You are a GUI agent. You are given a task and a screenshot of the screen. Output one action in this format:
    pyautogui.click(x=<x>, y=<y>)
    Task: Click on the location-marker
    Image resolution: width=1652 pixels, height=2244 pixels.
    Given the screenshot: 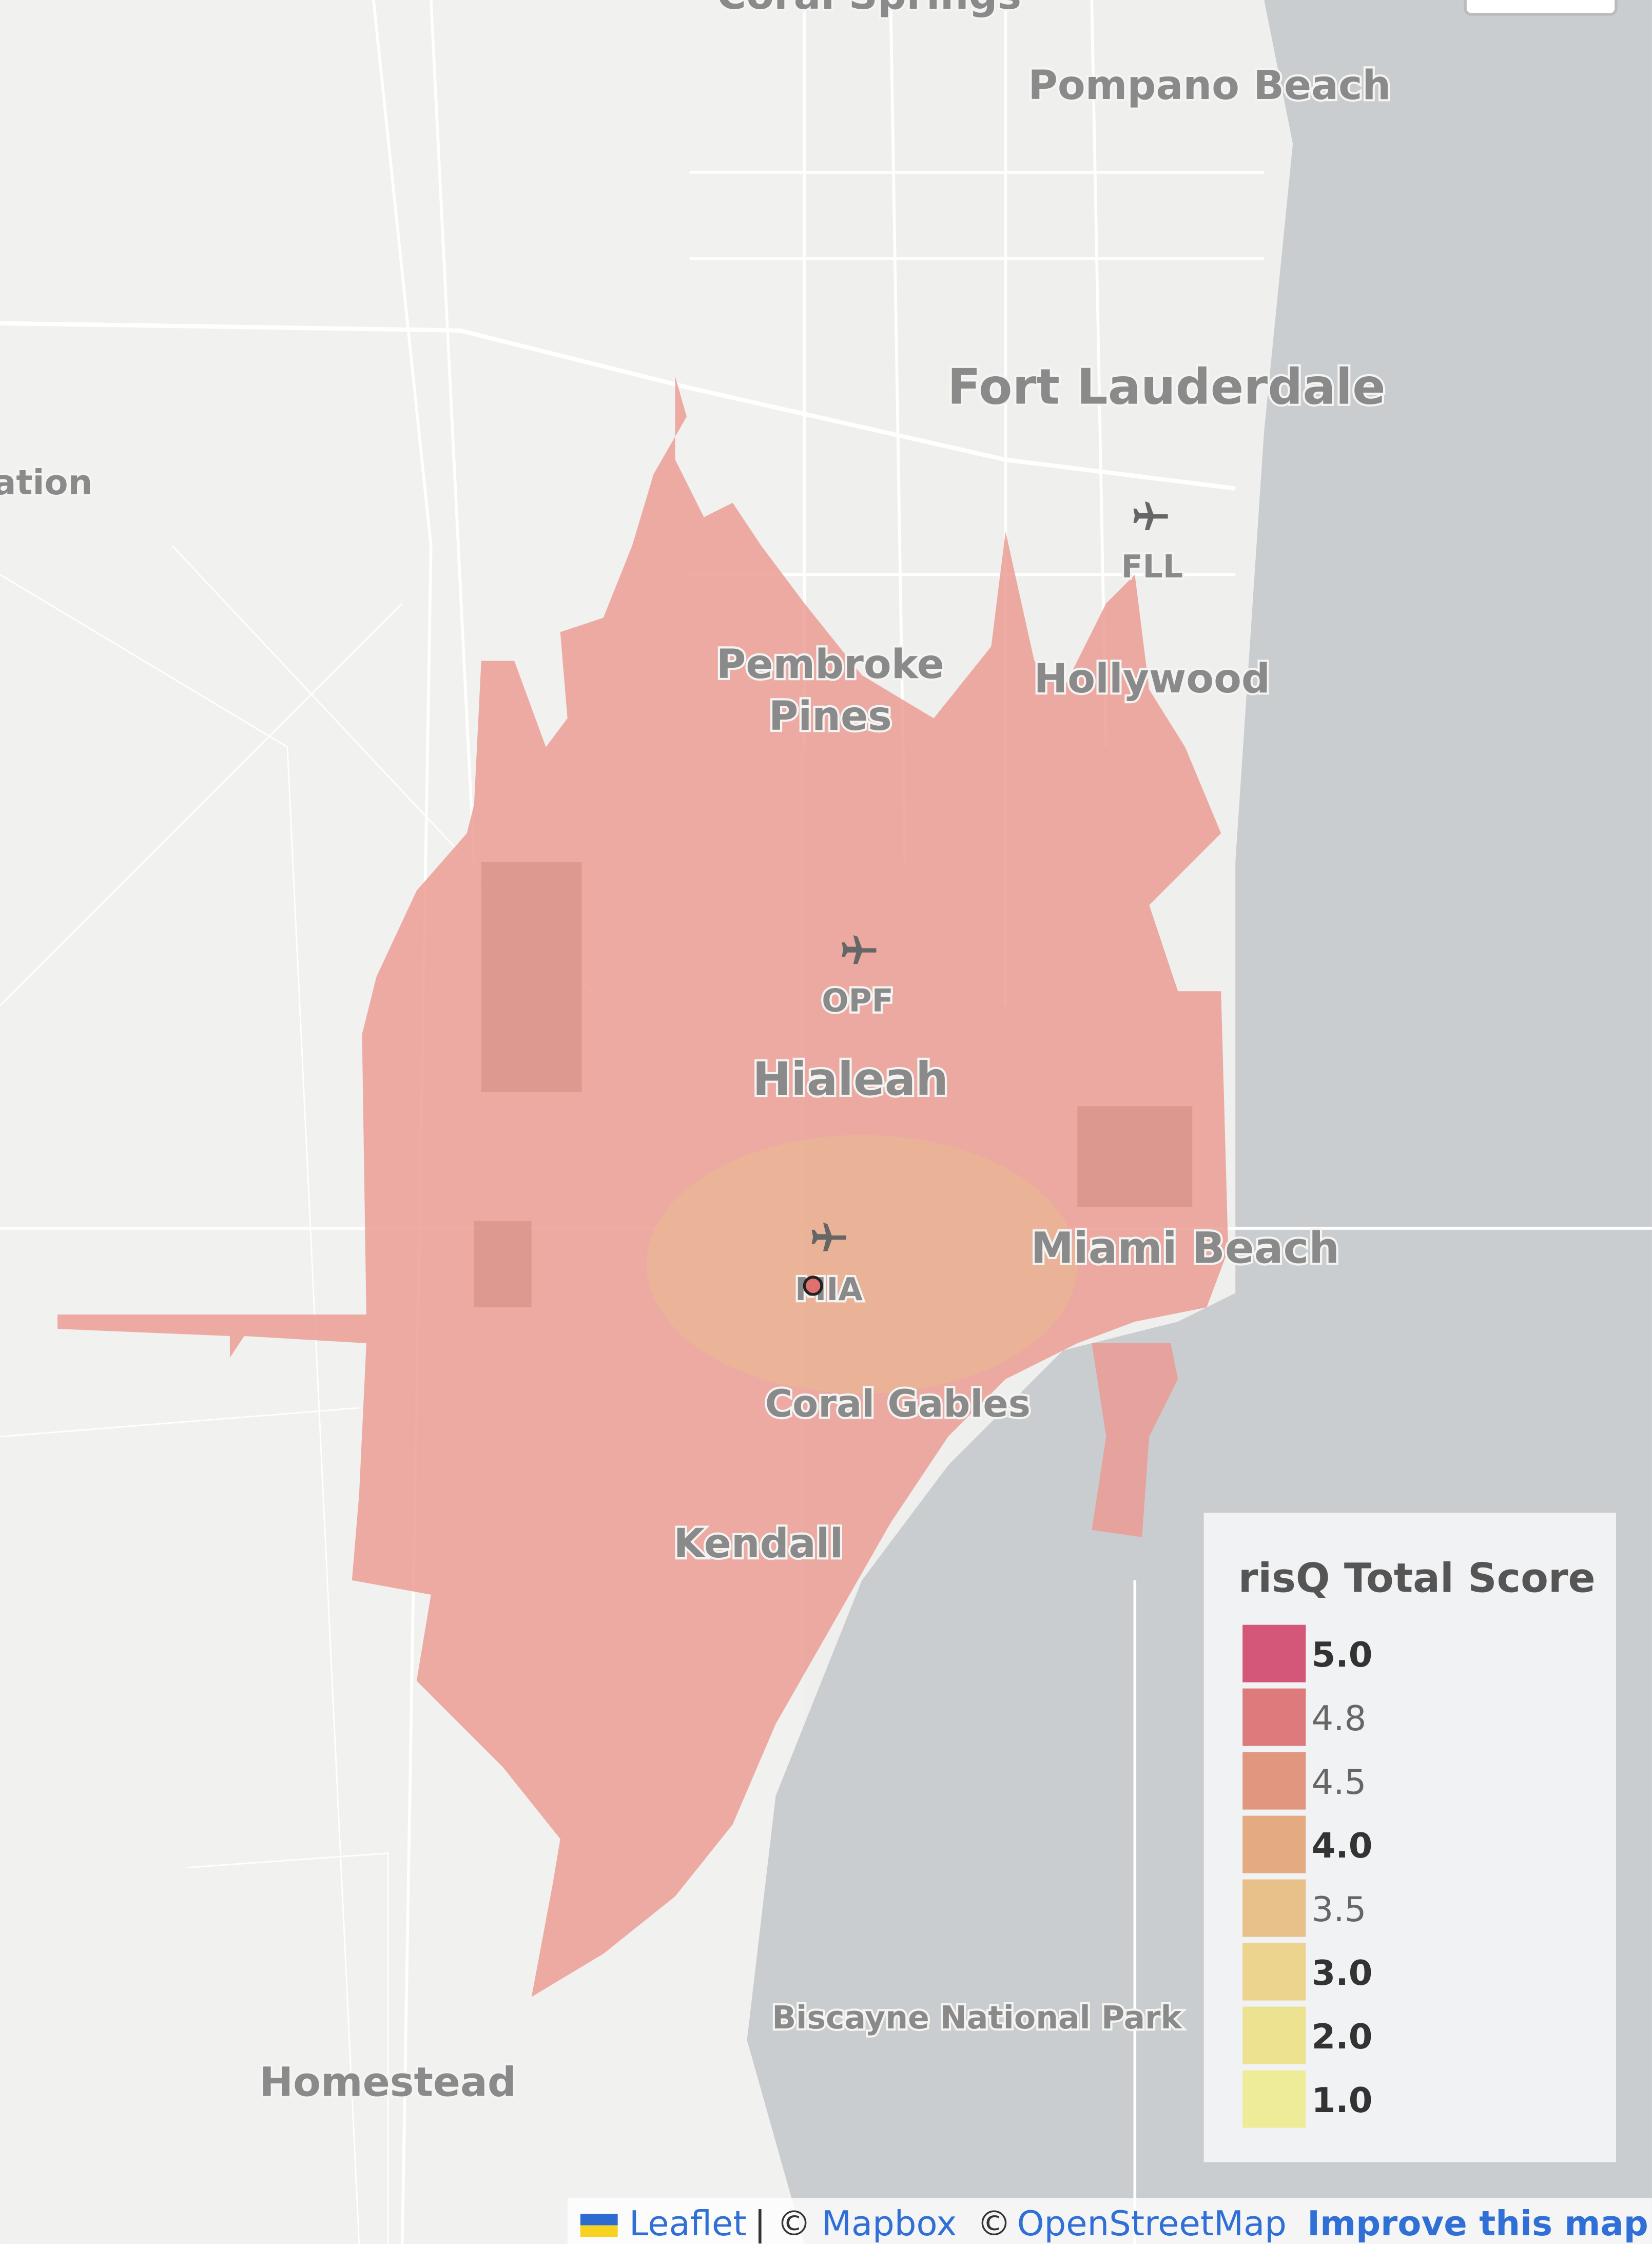 What is the action you would take?
    pyautogui.click(x=813, y=1285)
    